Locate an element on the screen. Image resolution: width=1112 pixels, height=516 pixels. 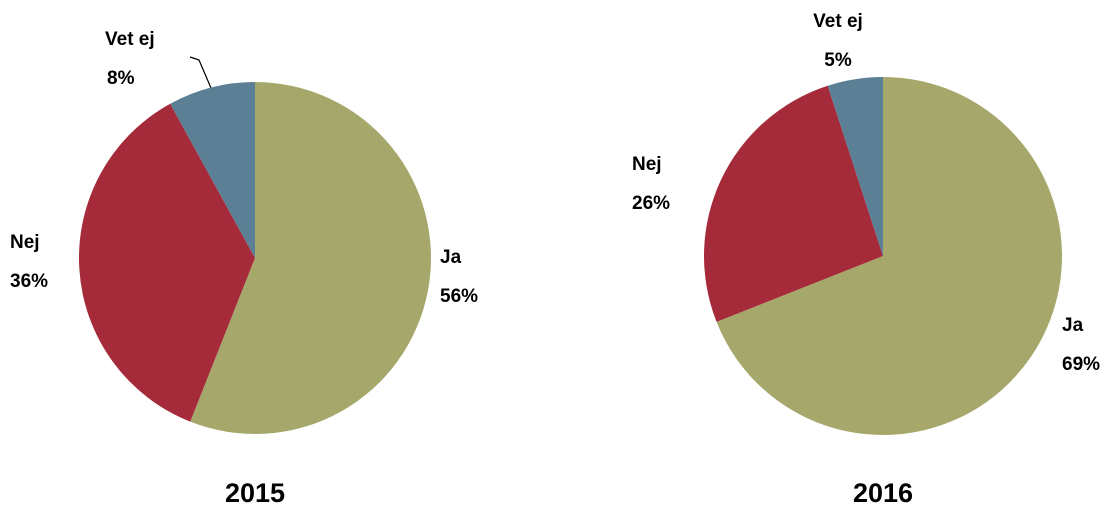
value-label: 36% is located at coordinates (29, 281).